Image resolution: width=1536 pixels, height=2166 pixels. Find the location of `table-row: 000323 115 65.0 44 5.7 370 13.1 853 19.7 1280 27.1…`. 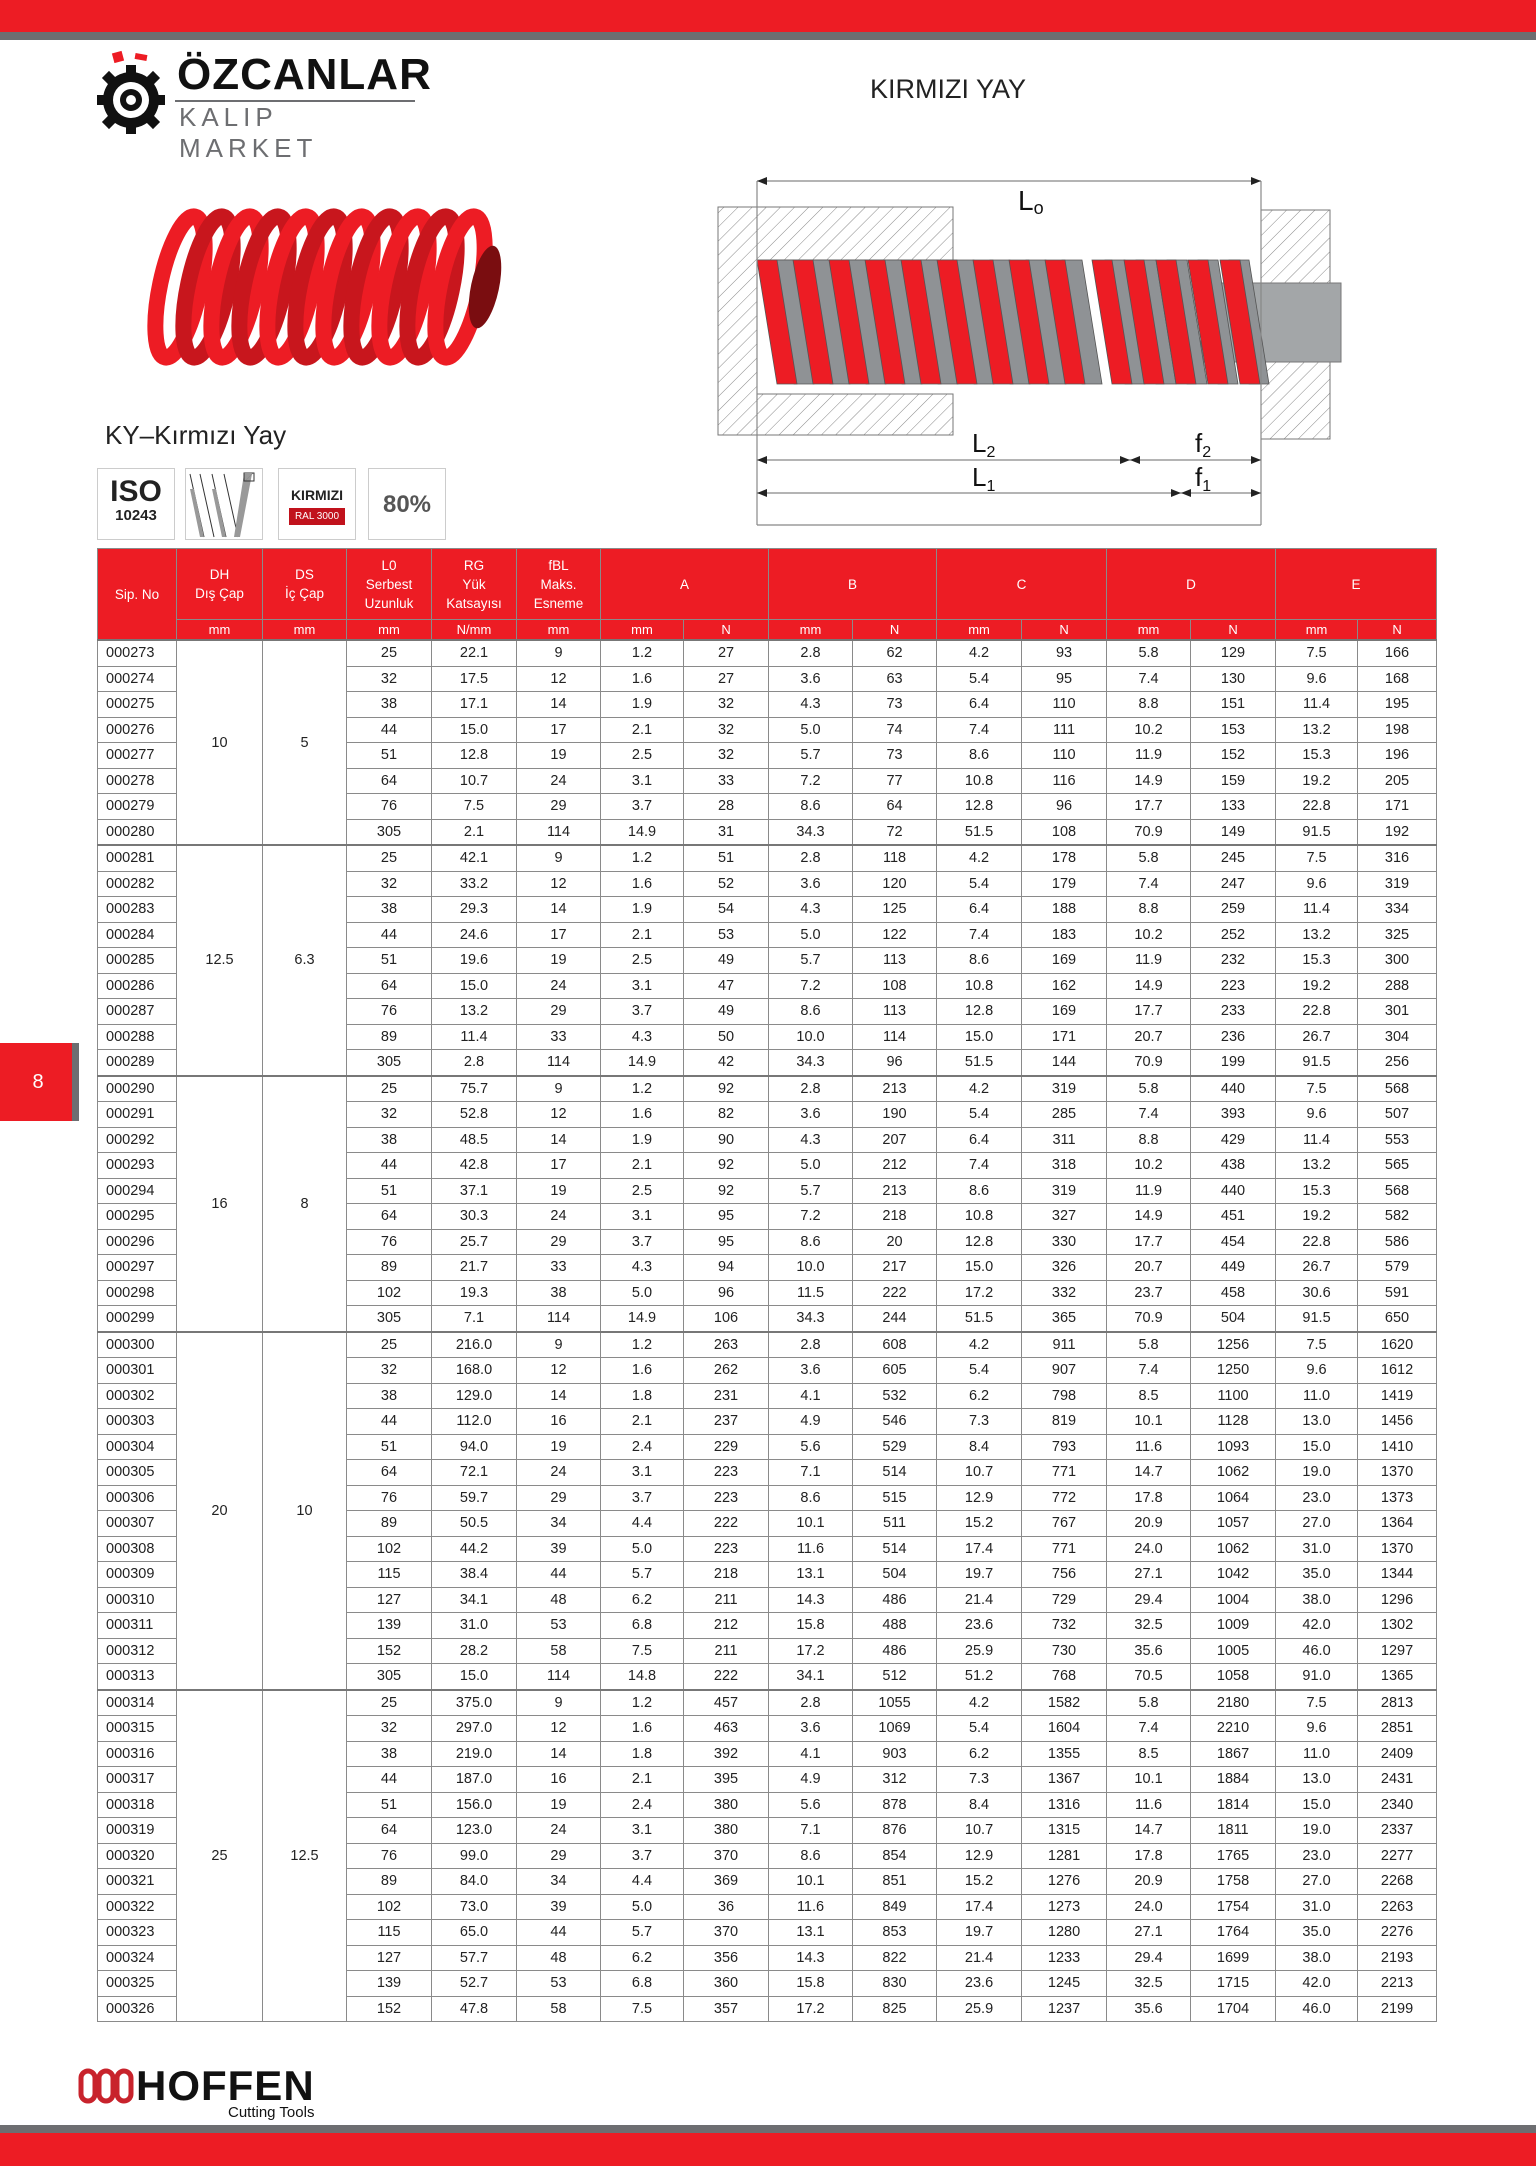

table-row: 000323 115 65.0 44 5.7 370 13.1 853 19.7 1280 27.1… is located at coordinates (767, 1932).